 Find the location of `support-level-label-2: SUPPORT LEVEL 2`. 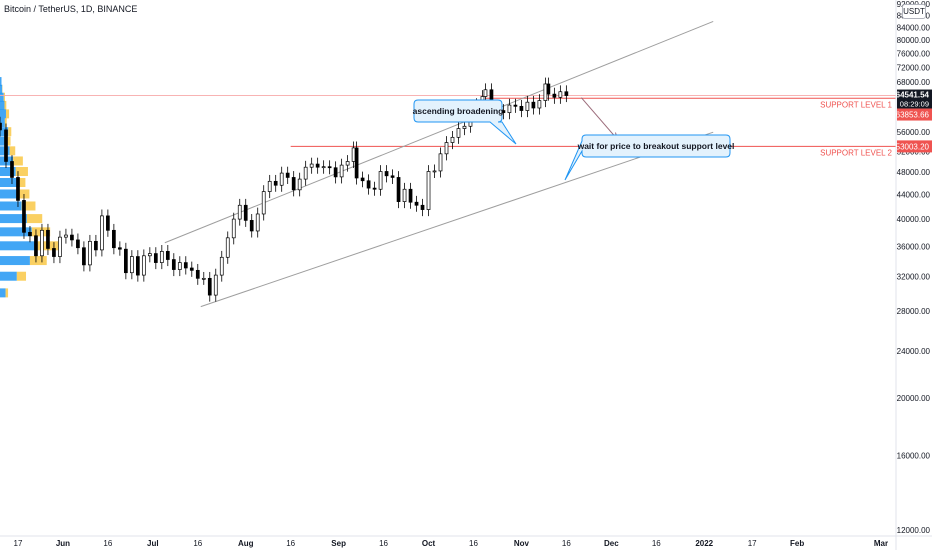

support-level-label-2: SUPPORT LEVEL 2 is located at coordinates (856, 152).